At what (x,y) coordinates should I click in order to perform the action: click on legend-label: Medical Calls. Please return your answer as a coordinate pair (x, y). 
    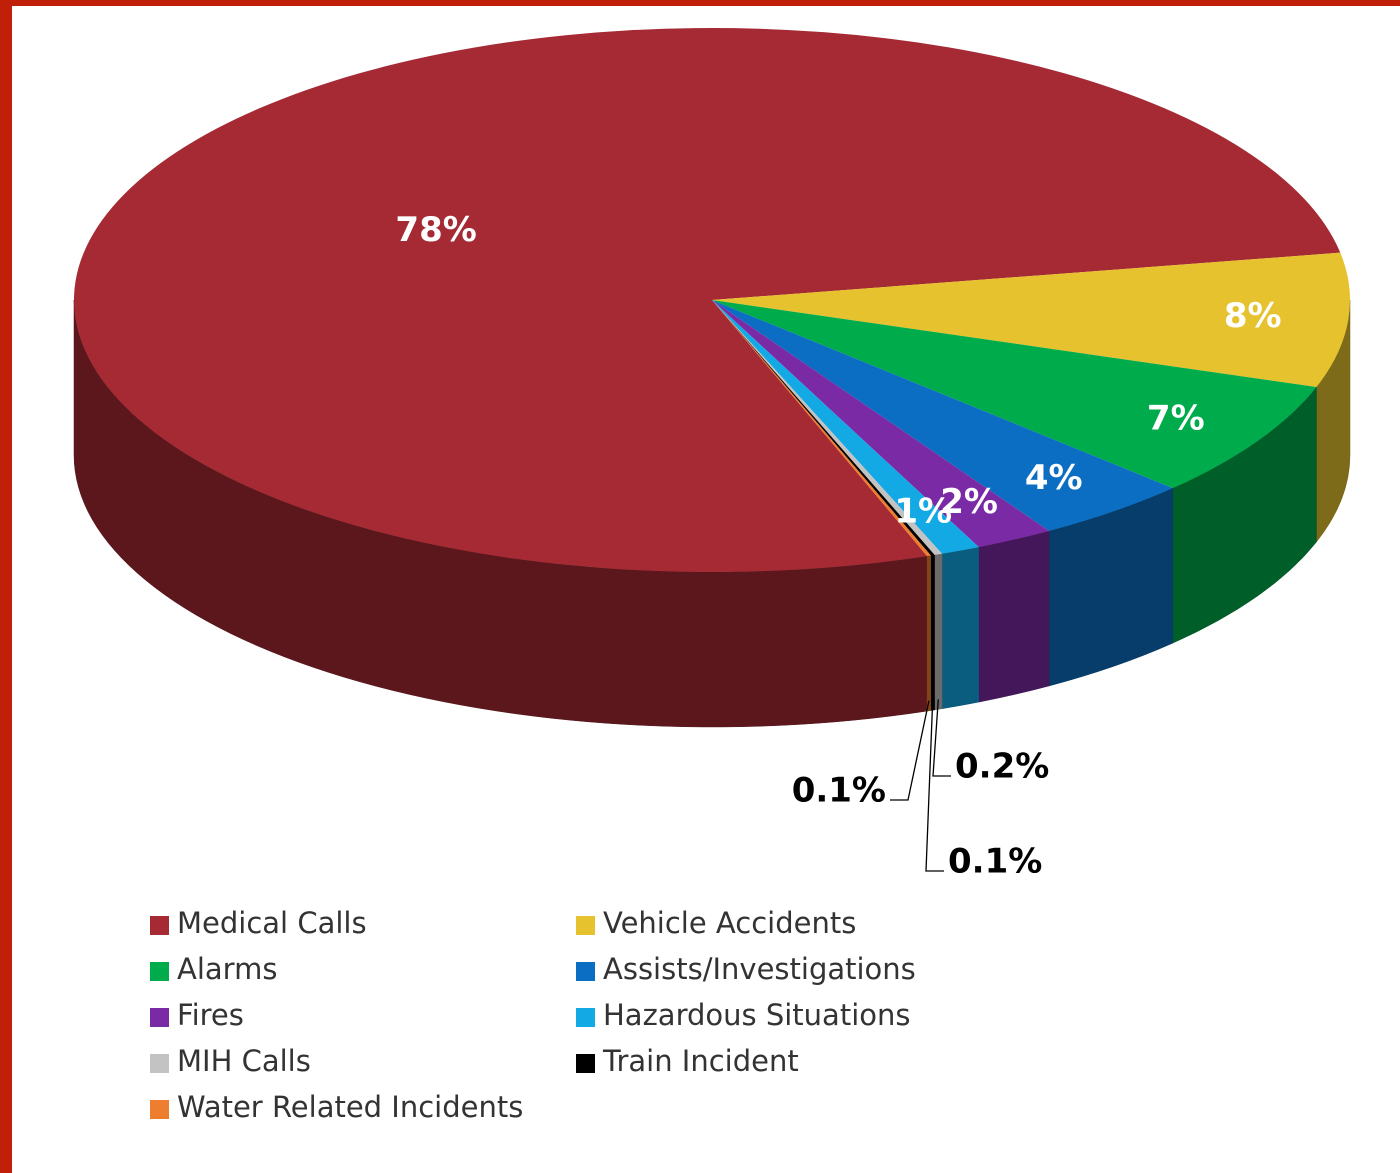
    Looking at the image, I should click on (272, 923).